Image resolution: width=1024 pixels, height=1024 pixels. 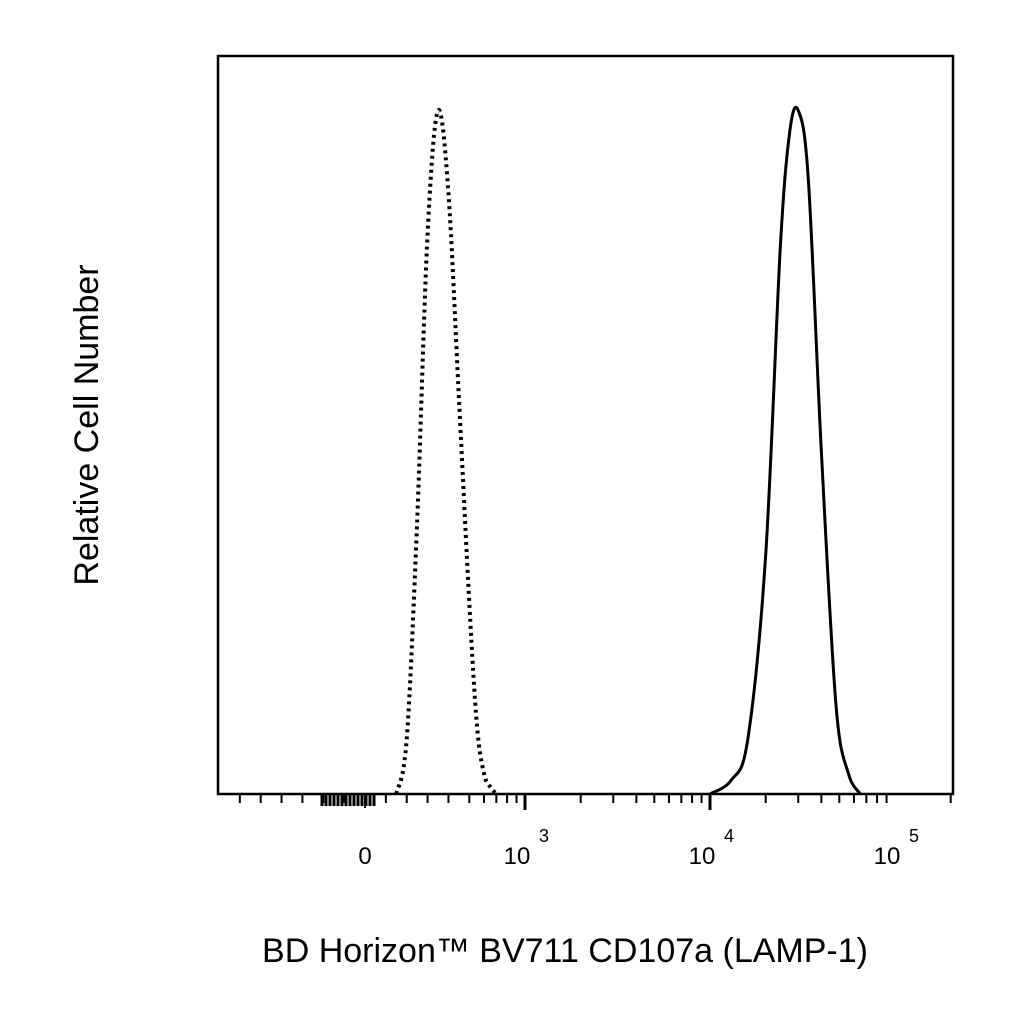 I want to click on x-tick-label-2: 10 4, so click(x=711, y=848).